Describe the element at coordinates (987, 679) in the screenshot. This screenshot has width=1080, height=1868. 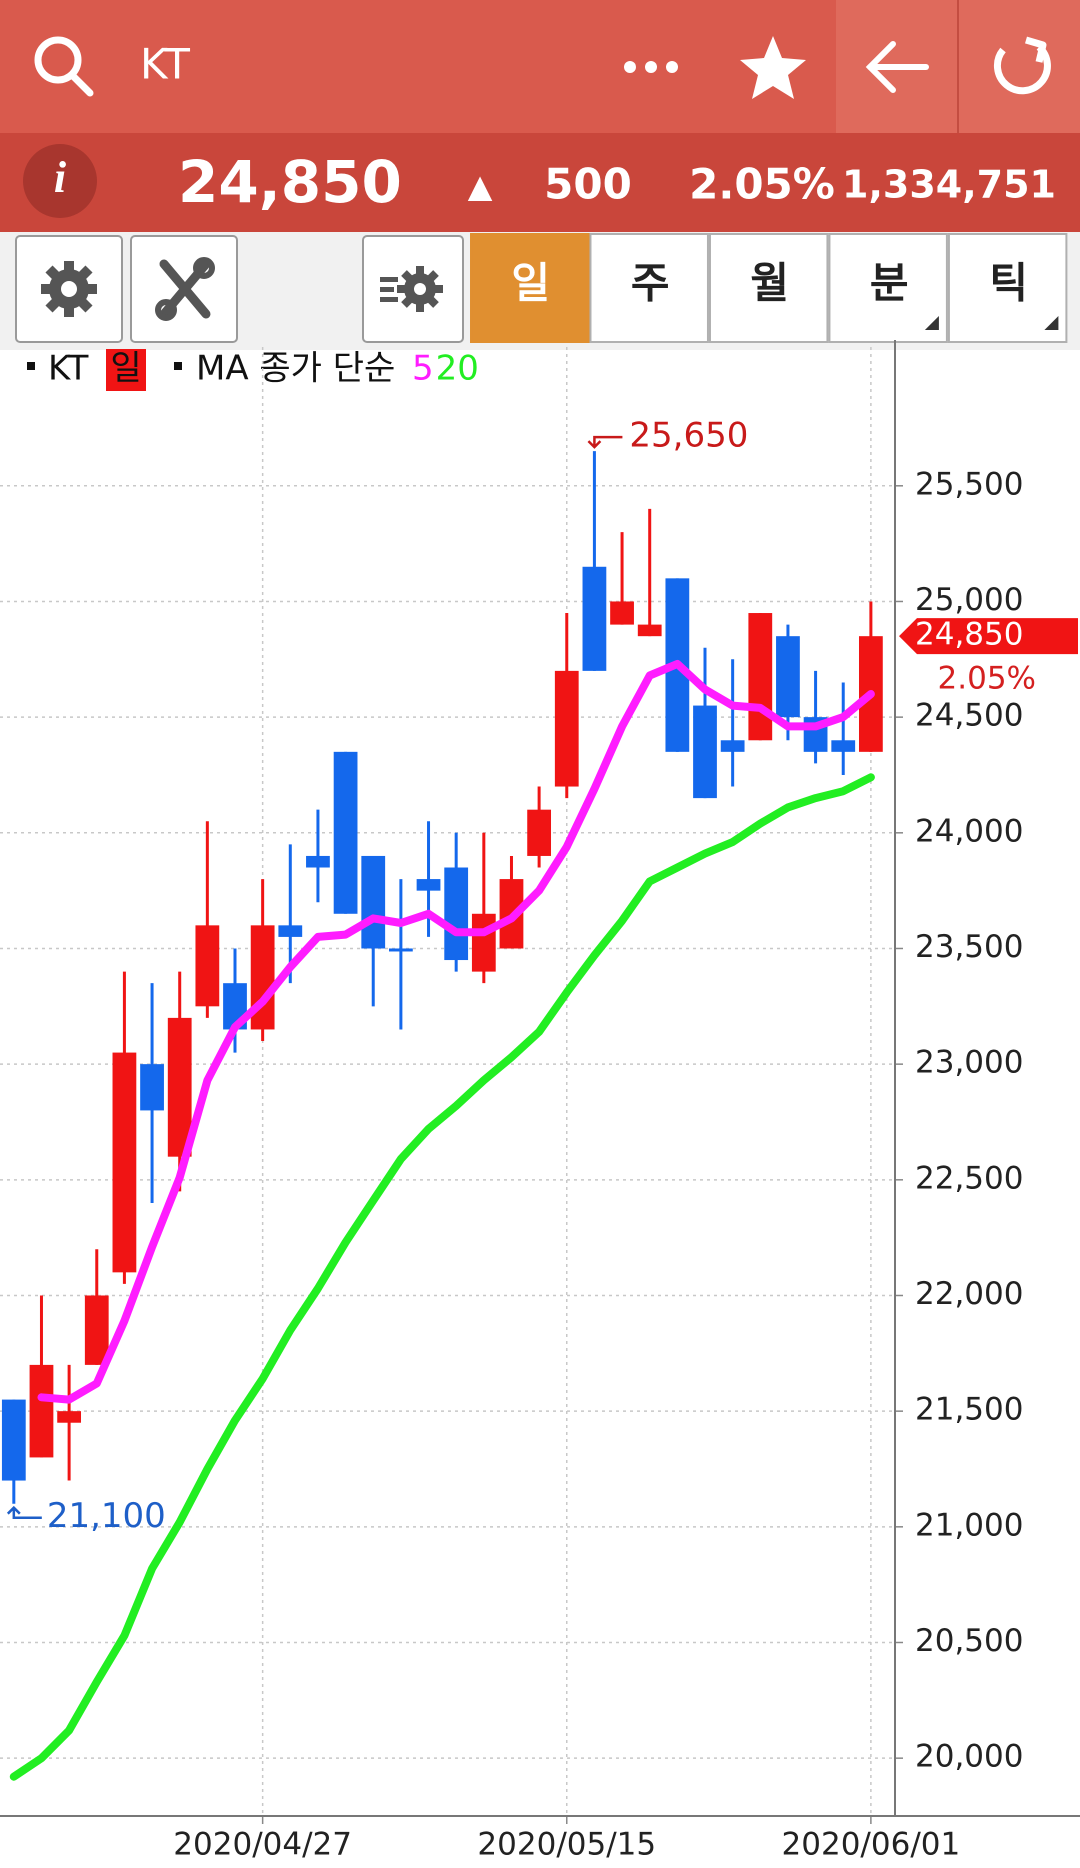
I see `last-change-label: 2.05%` at that location.